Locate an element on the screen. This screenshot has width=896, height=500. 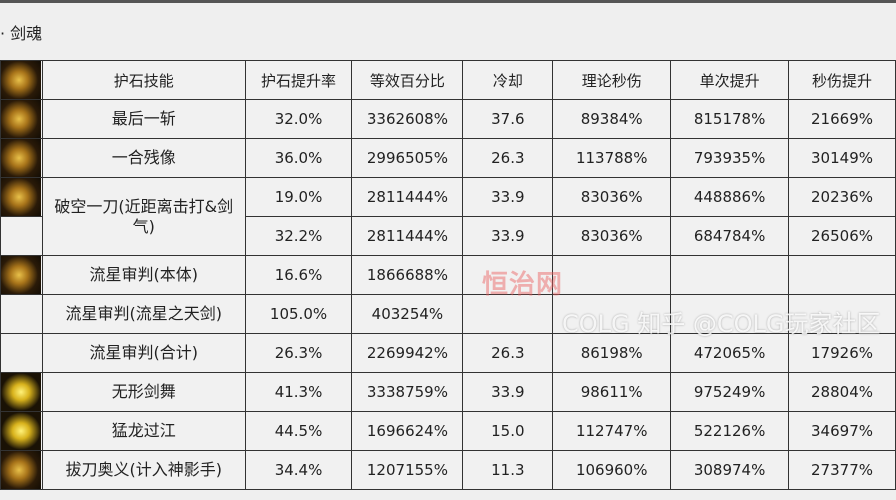
header-dps: 理论秒伤 is located at coordinates (612, 80).